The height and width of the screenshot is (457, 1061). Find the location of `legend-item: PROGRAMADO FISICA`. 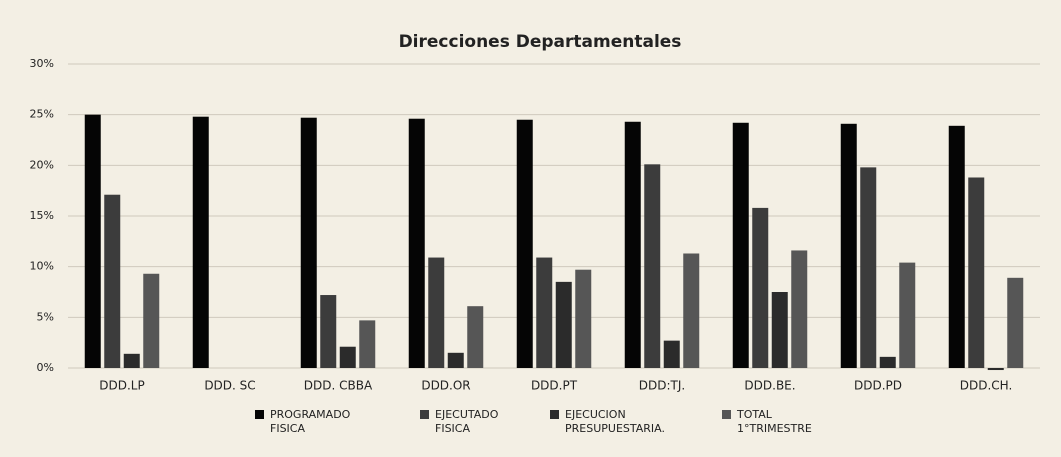

legend-item: PROGRAMADO FISICA is located at coordinates (302, 422).